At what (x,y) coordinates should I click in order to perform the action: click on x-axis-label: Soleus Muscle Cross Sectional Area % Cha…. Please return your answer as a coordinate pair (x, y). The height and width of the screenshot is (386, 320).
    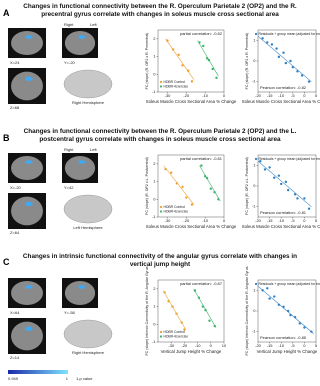
    Looking at the image, I should click on (281, 101).